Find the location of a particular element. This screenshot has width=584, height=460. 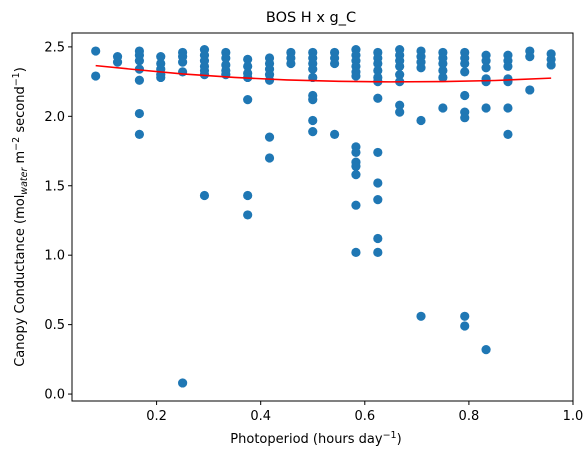

y-axis: 0.0 0.5 1.0 1.5 2.0 2.5 is located at coordinates (58, 221).